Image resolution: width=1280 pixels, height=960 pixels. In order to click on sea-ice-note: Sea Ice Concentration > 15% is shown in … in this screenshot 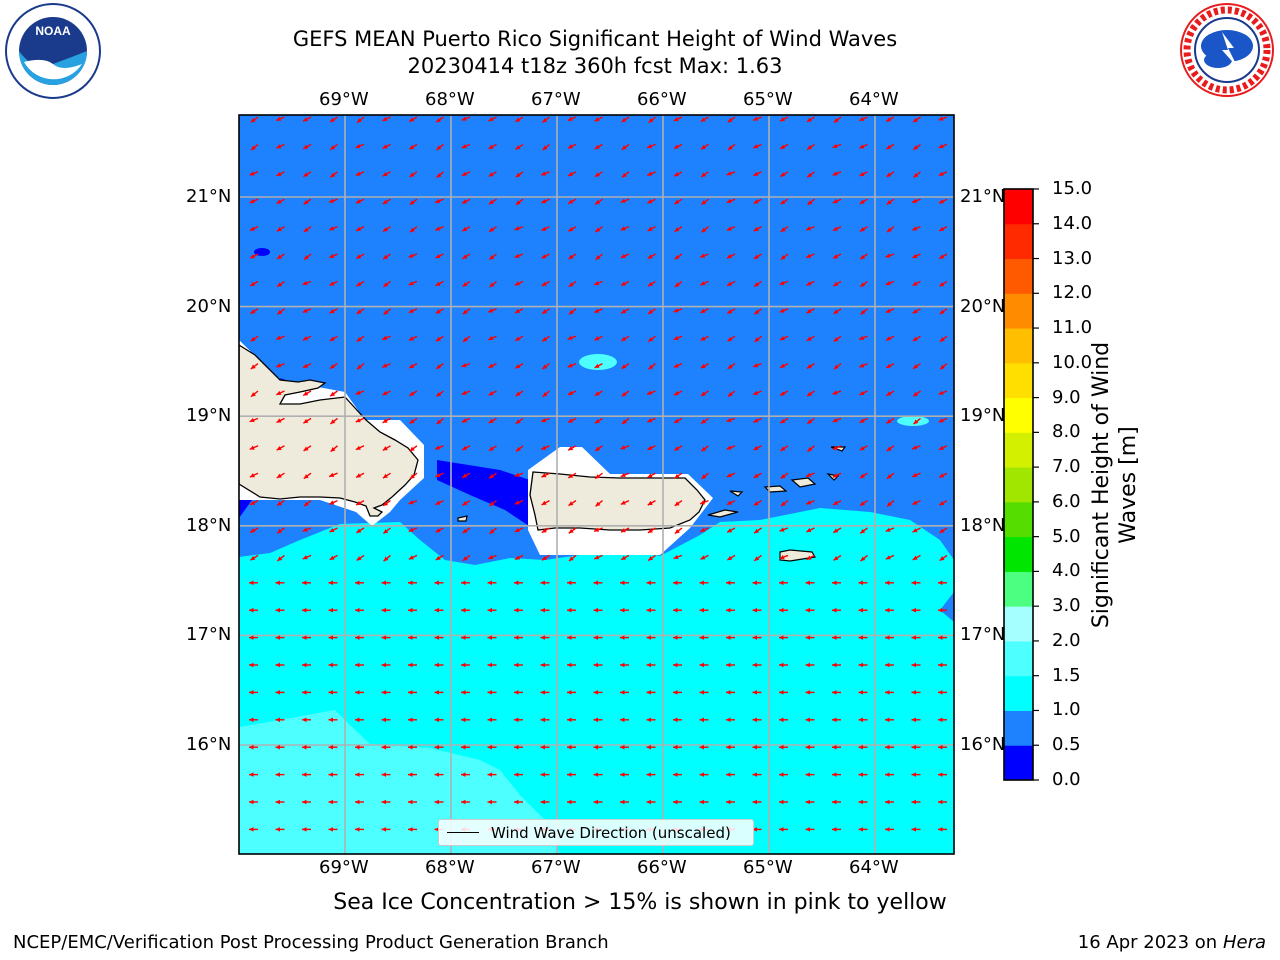, I will do `click(640, 902)`.